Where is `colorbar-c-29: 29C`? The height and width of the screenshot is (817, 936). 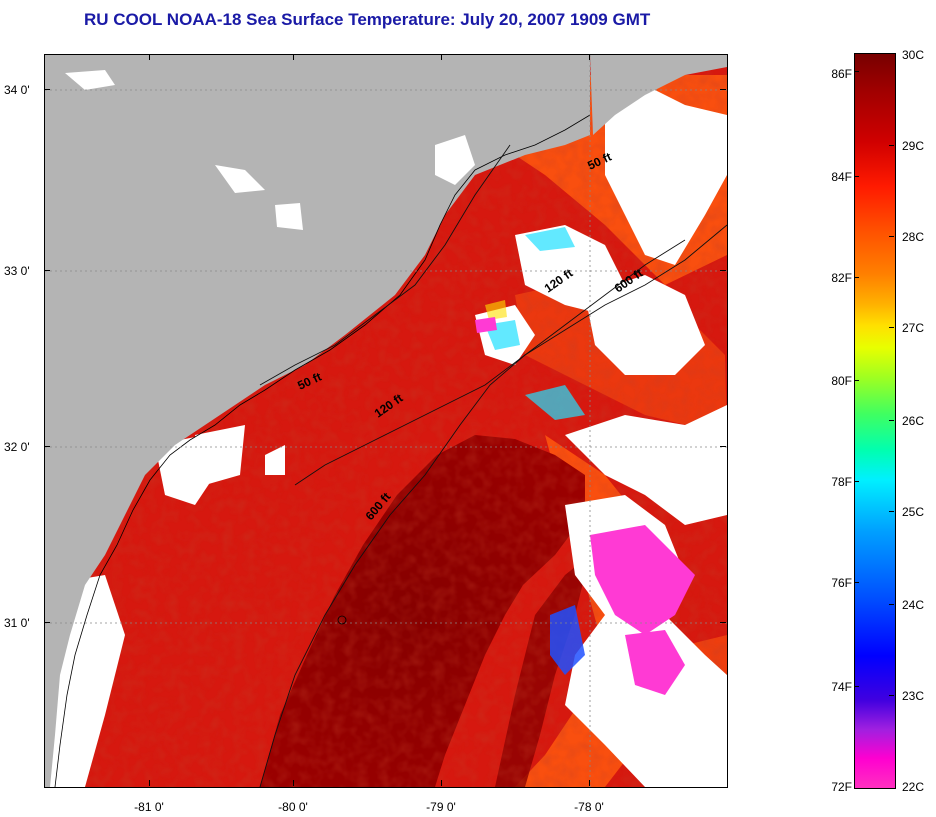 colorbar-c-29: 29C is located at coordinates (913, 146).